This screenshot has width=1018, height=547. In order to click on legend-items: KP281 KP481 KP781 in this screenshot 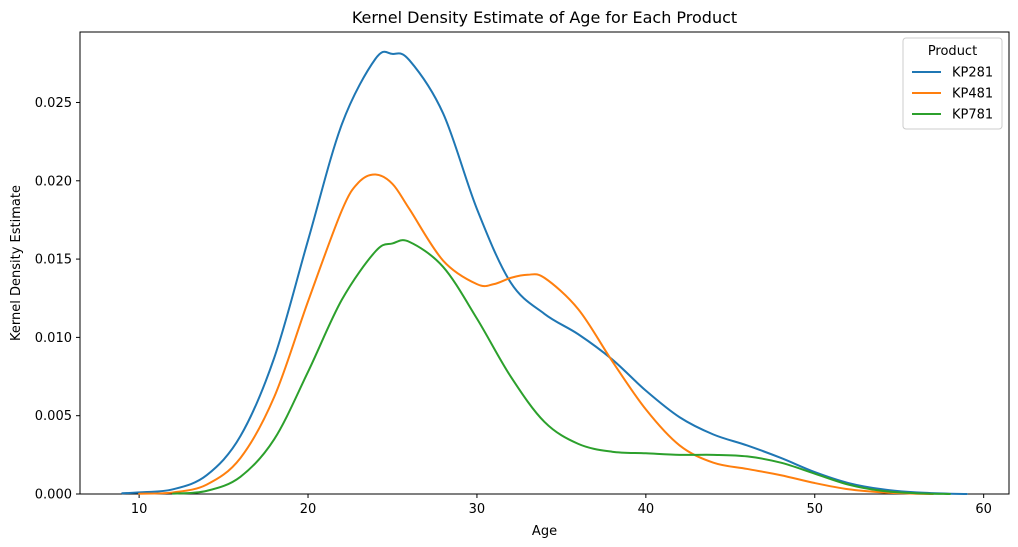, I will do `click(952, 94)`.